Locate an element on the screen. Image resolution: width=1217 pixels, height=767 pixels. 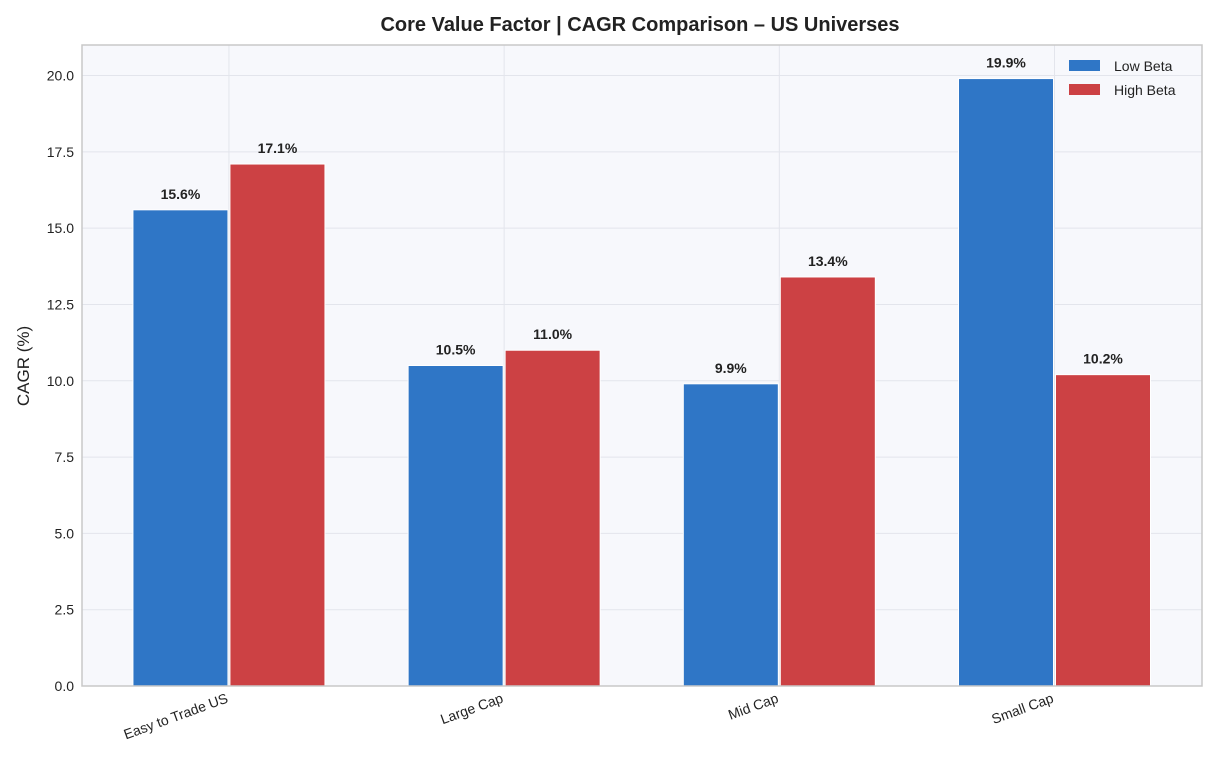
y-tick-label: 15.0 is located at coordinates (60, 228).